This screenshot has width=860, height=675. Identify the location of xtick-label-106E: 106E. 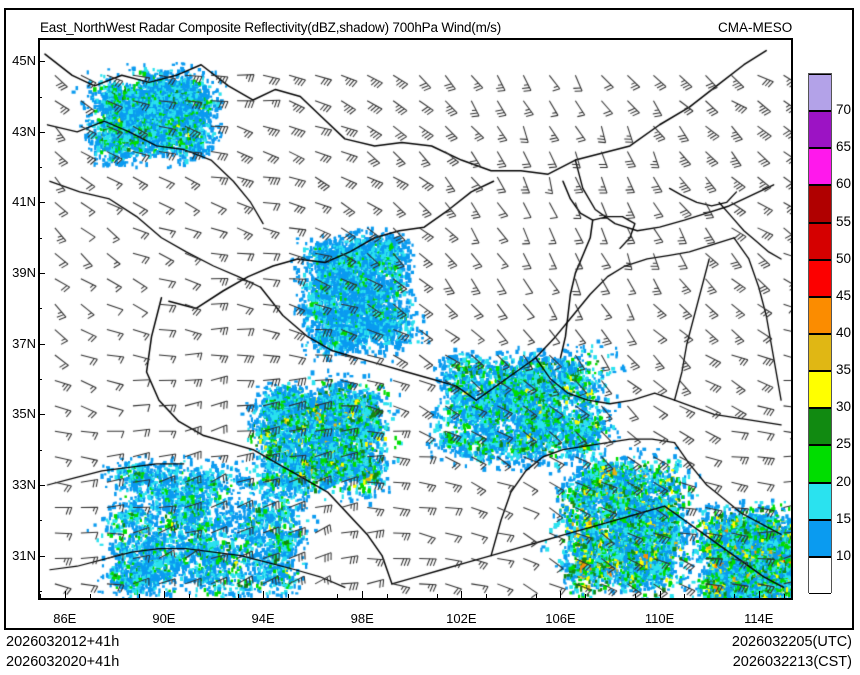
(560, 618).